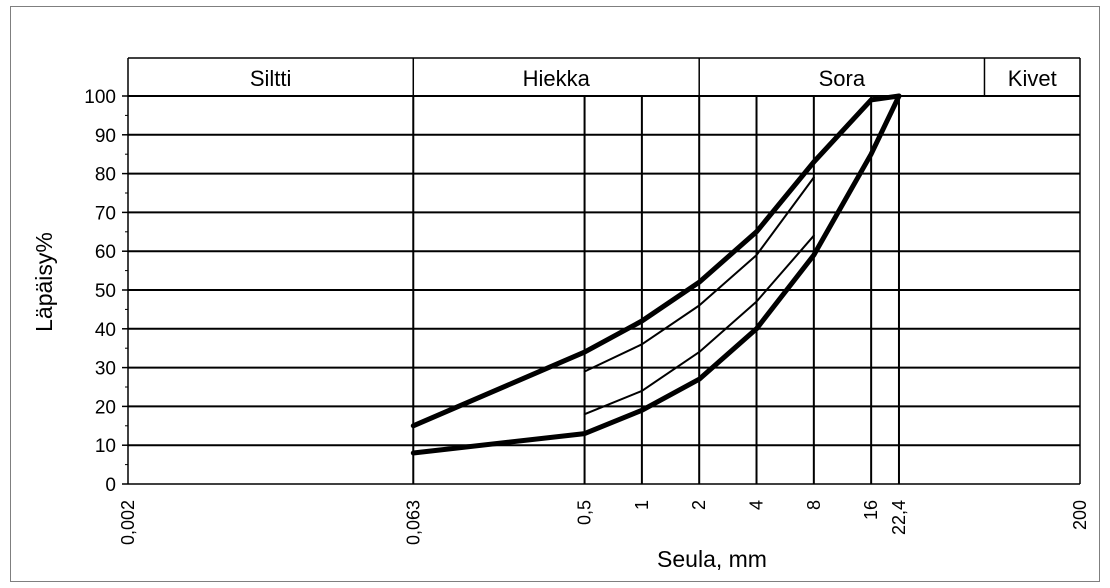 The width and height of the screenshot is (1110, 588). Describe the element at coordinates (842, 78) in the screenshot. I see `zone-label-sora: Sora` at that location.